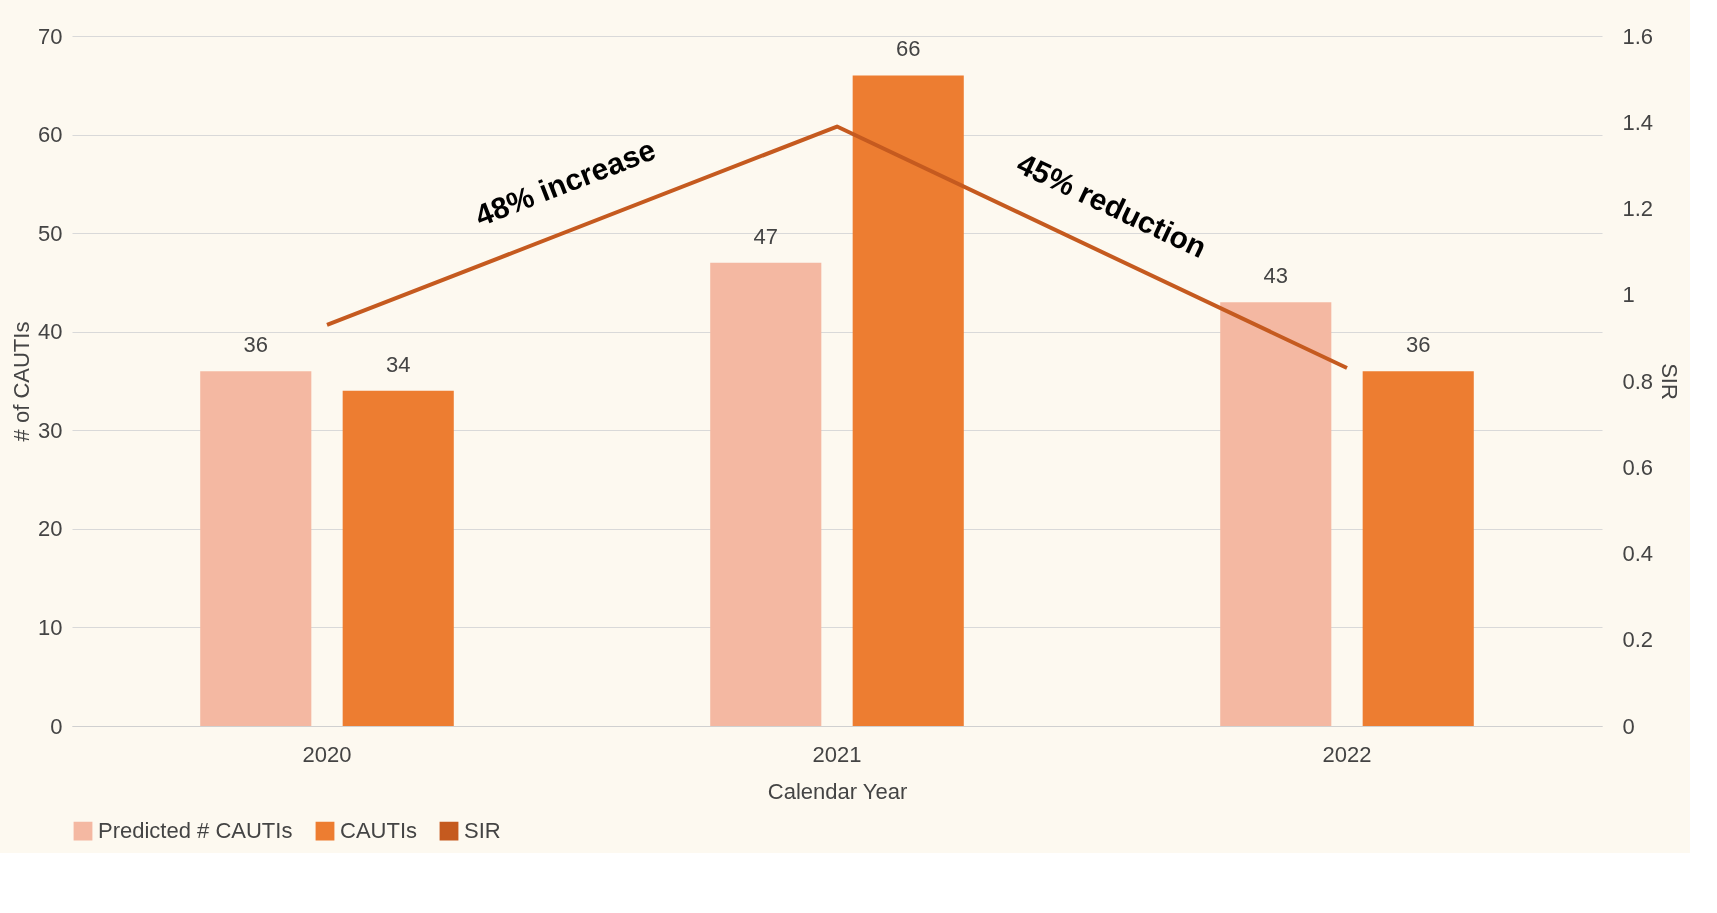  I want to click on data-label: 43, so click(1276, 276).